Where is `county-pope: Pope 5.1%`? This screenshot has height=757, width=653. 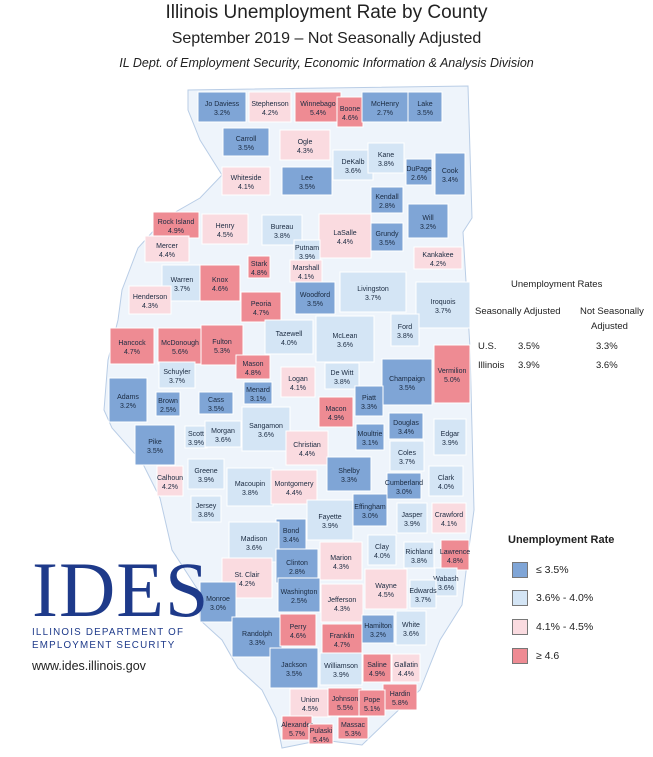 county-pope: Pope 5.1% is located at coordinates (372, 703).